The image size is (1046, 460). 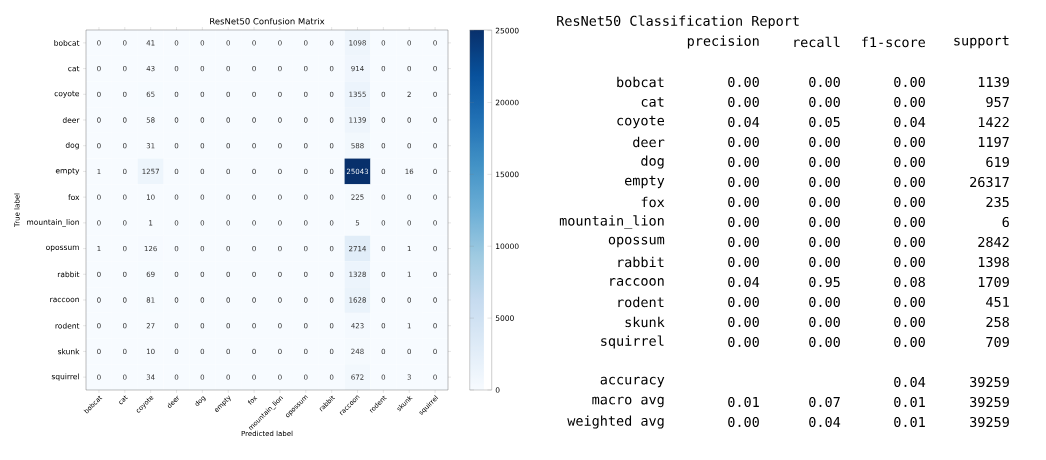 What do you see at coordinates (652, 162) in the screenshot?
I see `category-label: dog` at bounding box center [652, 162].